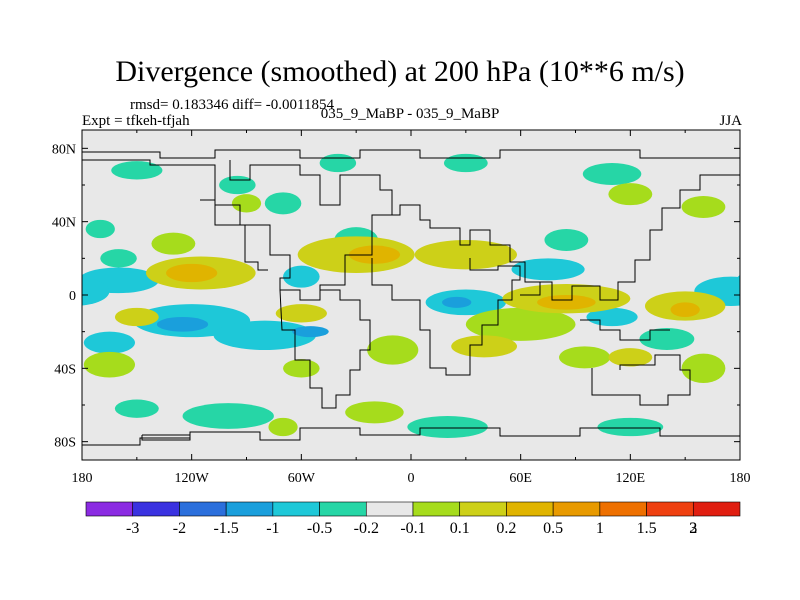 The image size is (800, 600). I want to click on colorbar-label: 2, so click(693, 528).